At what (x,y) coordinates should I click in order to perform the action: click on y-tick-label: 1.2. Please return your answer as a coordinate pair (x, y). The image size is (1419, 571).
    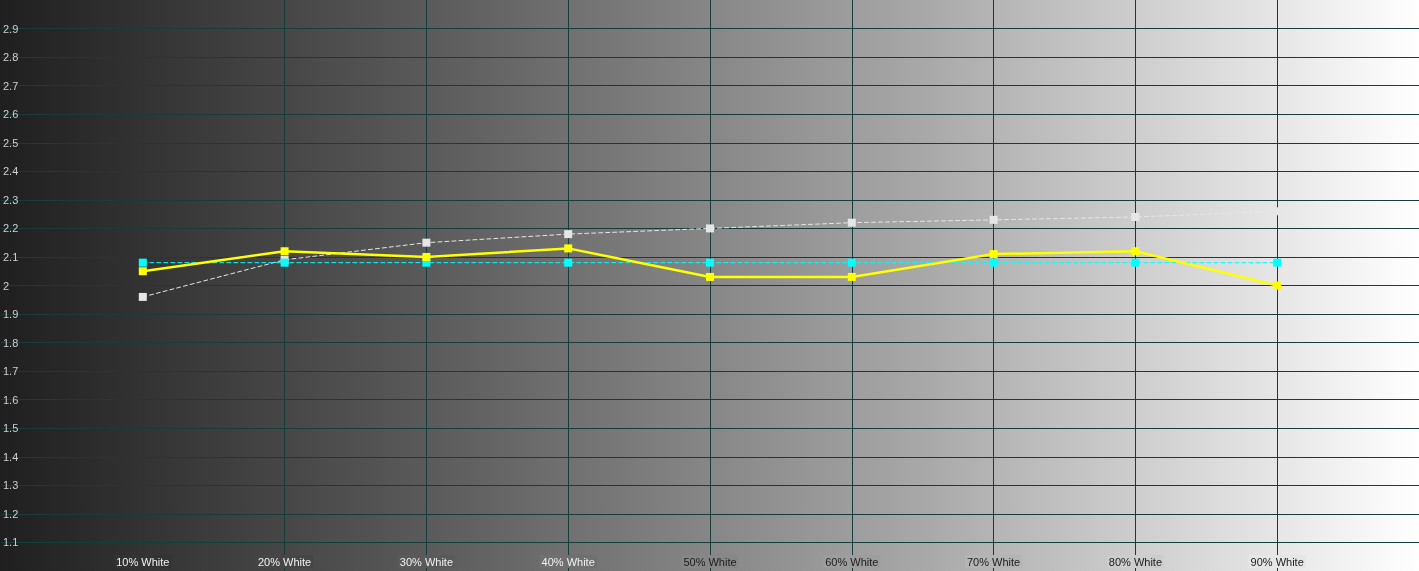
    Looking at the image, I should click on (11, 513).